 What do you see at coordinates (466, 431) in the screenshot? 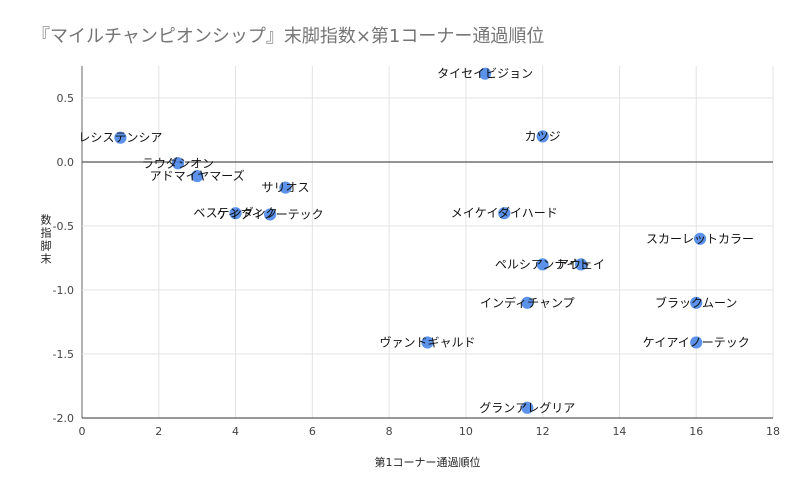
I see `x-tick-label: 10` at bounding box center [466, 431].